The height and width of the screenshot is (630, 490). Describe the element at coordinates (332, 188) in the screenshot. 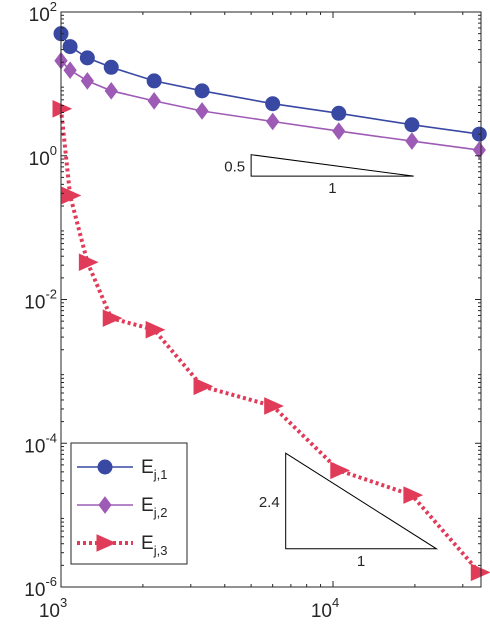

I see `slope-triangle-upper-run-label: 1` at that location.